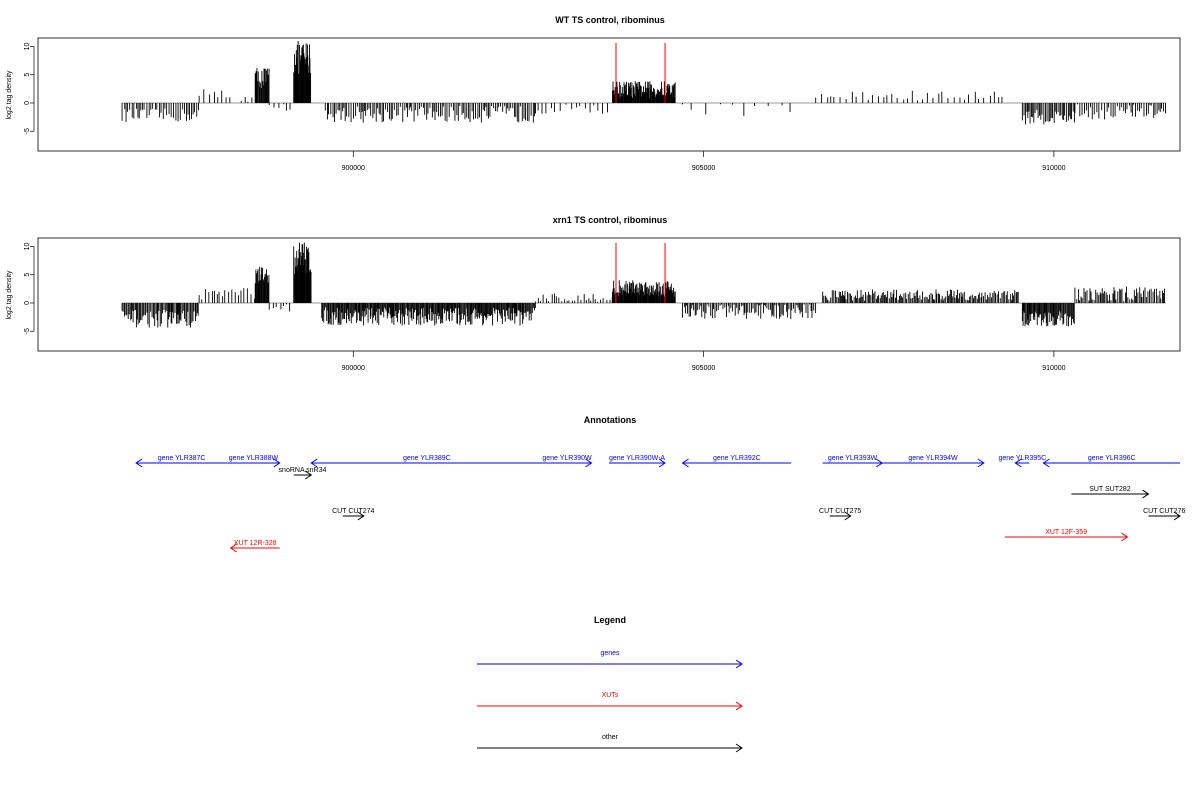  I want to click on annotation-feature: gene YLR389C, so click(426, 461).